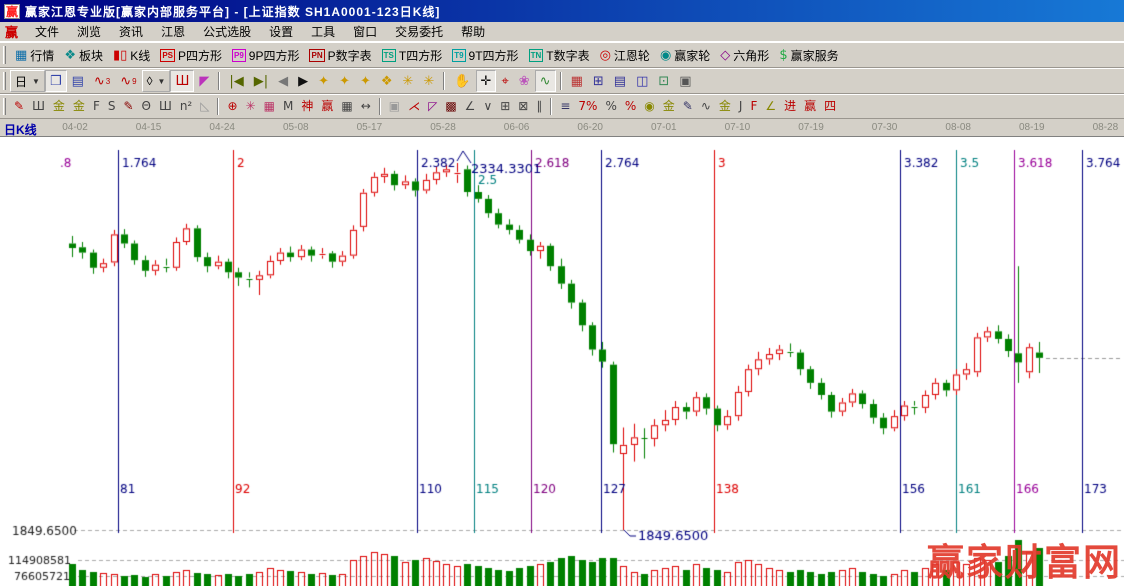 This screenshot has width=1124, height=586. I want to click on tool-note-pen: ✎, so click(688, 107).